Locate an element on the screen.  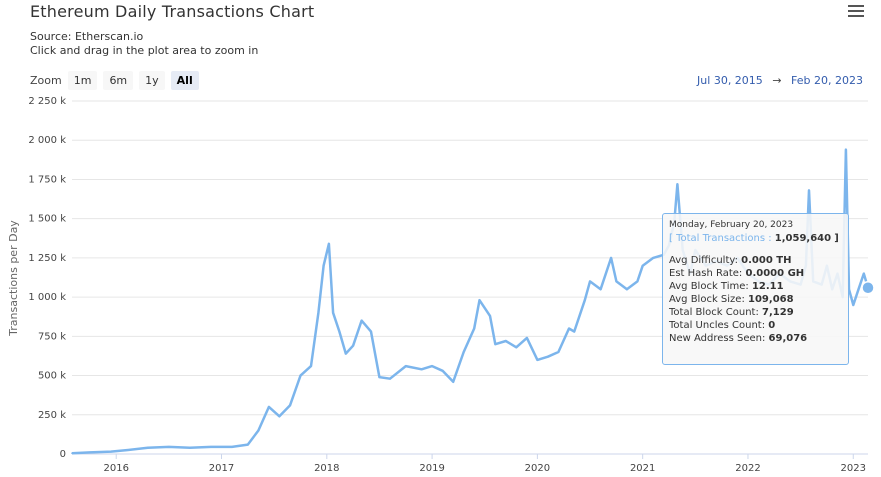
zoom-label: Zoom is located at coordinates (46, 80).